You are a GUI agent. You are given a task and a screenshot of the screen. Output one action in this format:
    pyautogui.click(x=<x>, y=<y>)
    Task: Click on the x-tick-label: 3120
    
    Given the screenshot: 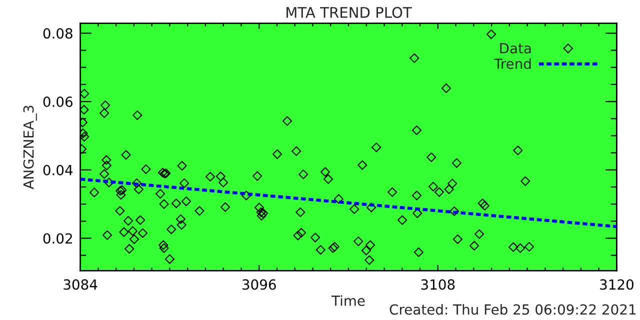 What is the action you would take?
    pyautogui.click(x=617, y=284)
    